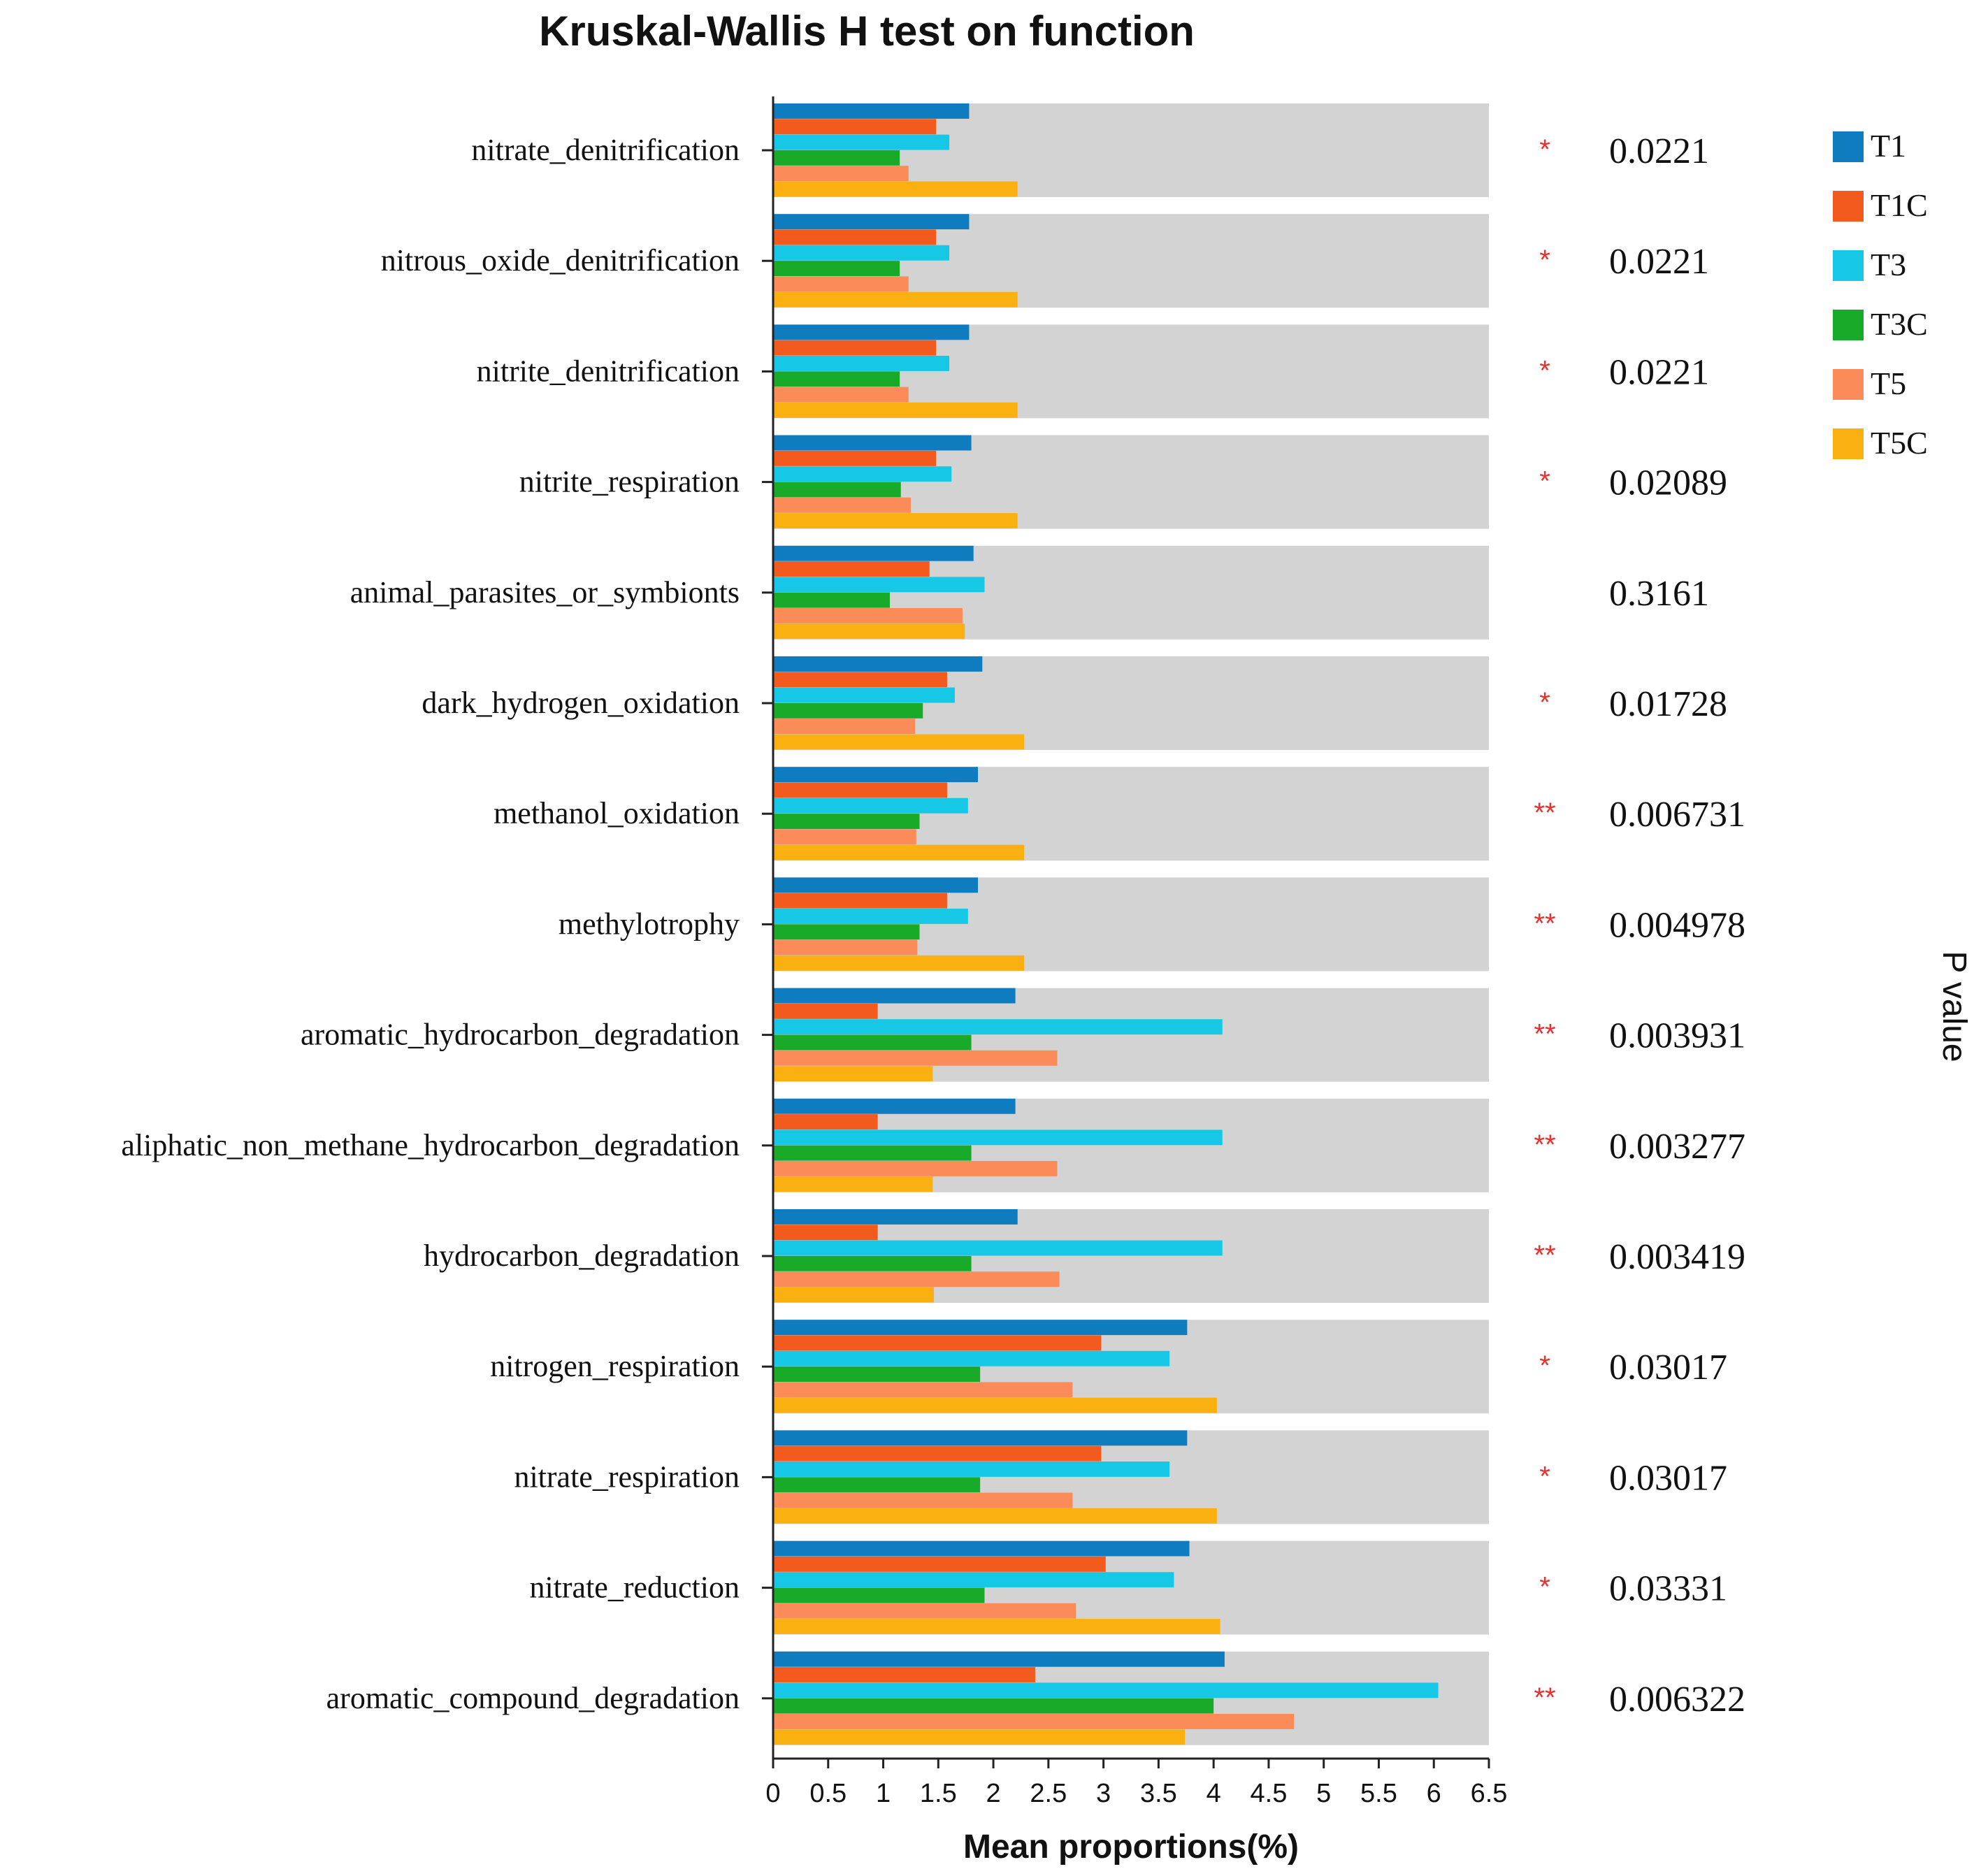  I want to click on bar-t3-nitrite-respiration, so click(862, 474).